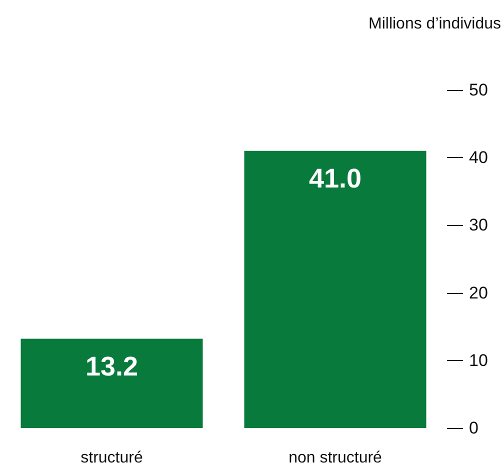  What do you see at coordinates (478, 225) in the screenshot?
I see `y-tick-label: 30` at bounding box center [478, 225].